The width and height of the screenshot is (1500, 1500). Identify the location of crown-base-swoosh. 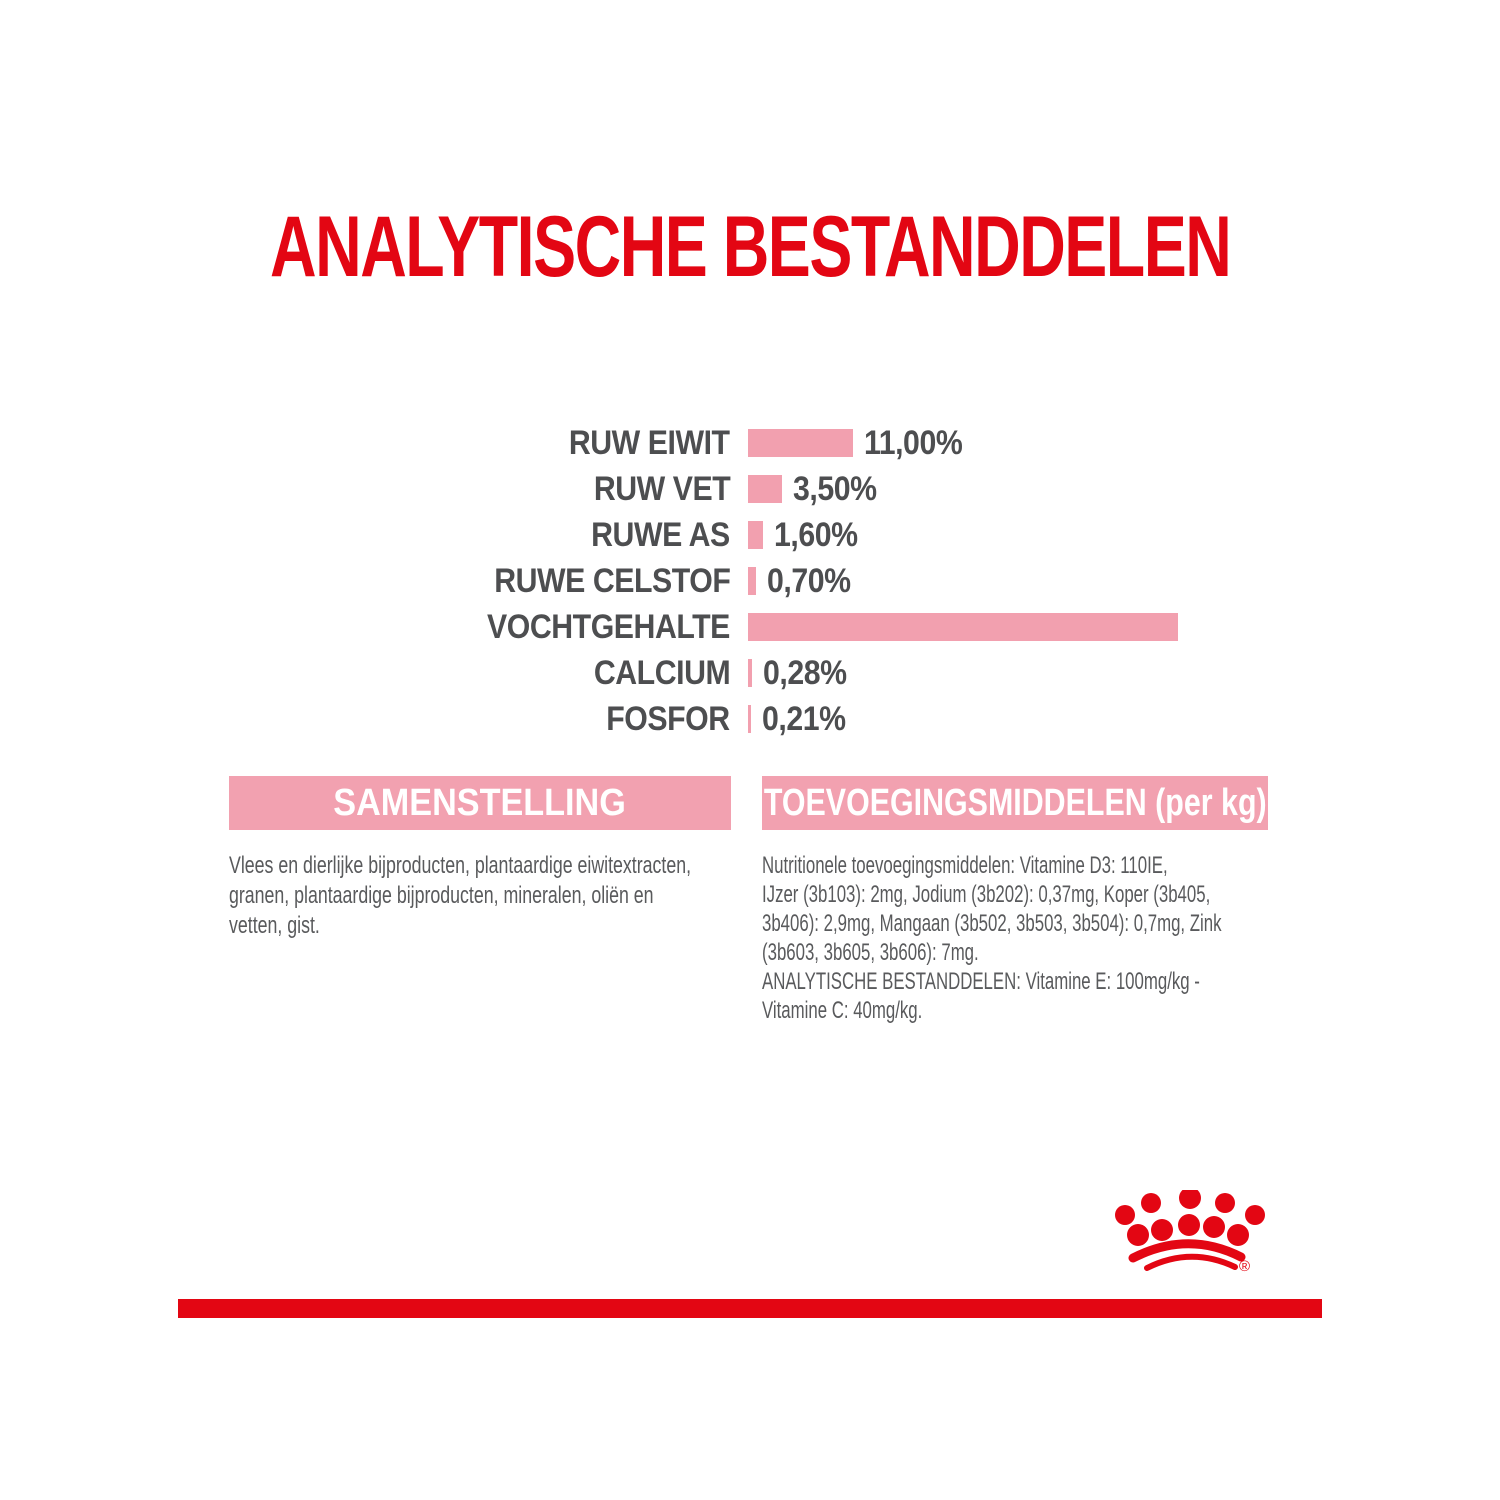
(1187, 1255).